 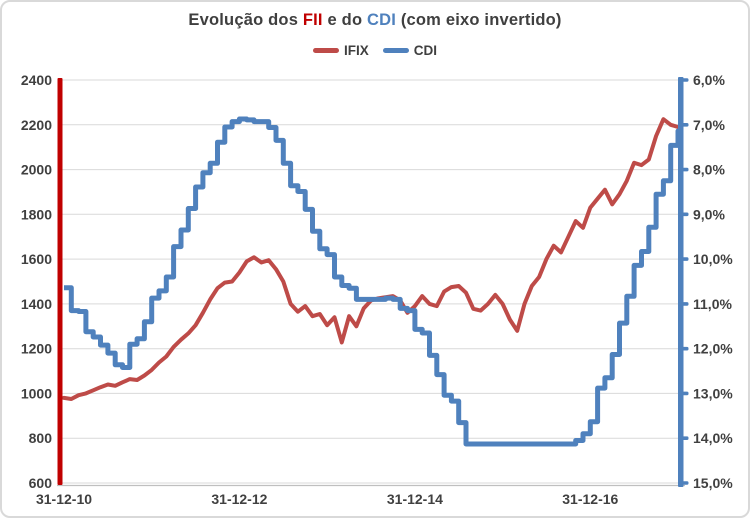 I want to click on legend-item-cdi: CDI, so click(x=409, y=50).